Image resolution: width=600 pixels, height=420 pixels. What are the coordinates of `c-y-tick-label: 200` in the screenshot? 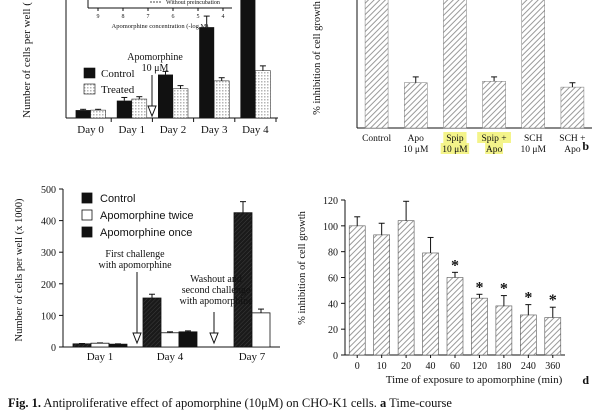 It's located at (48, 285).